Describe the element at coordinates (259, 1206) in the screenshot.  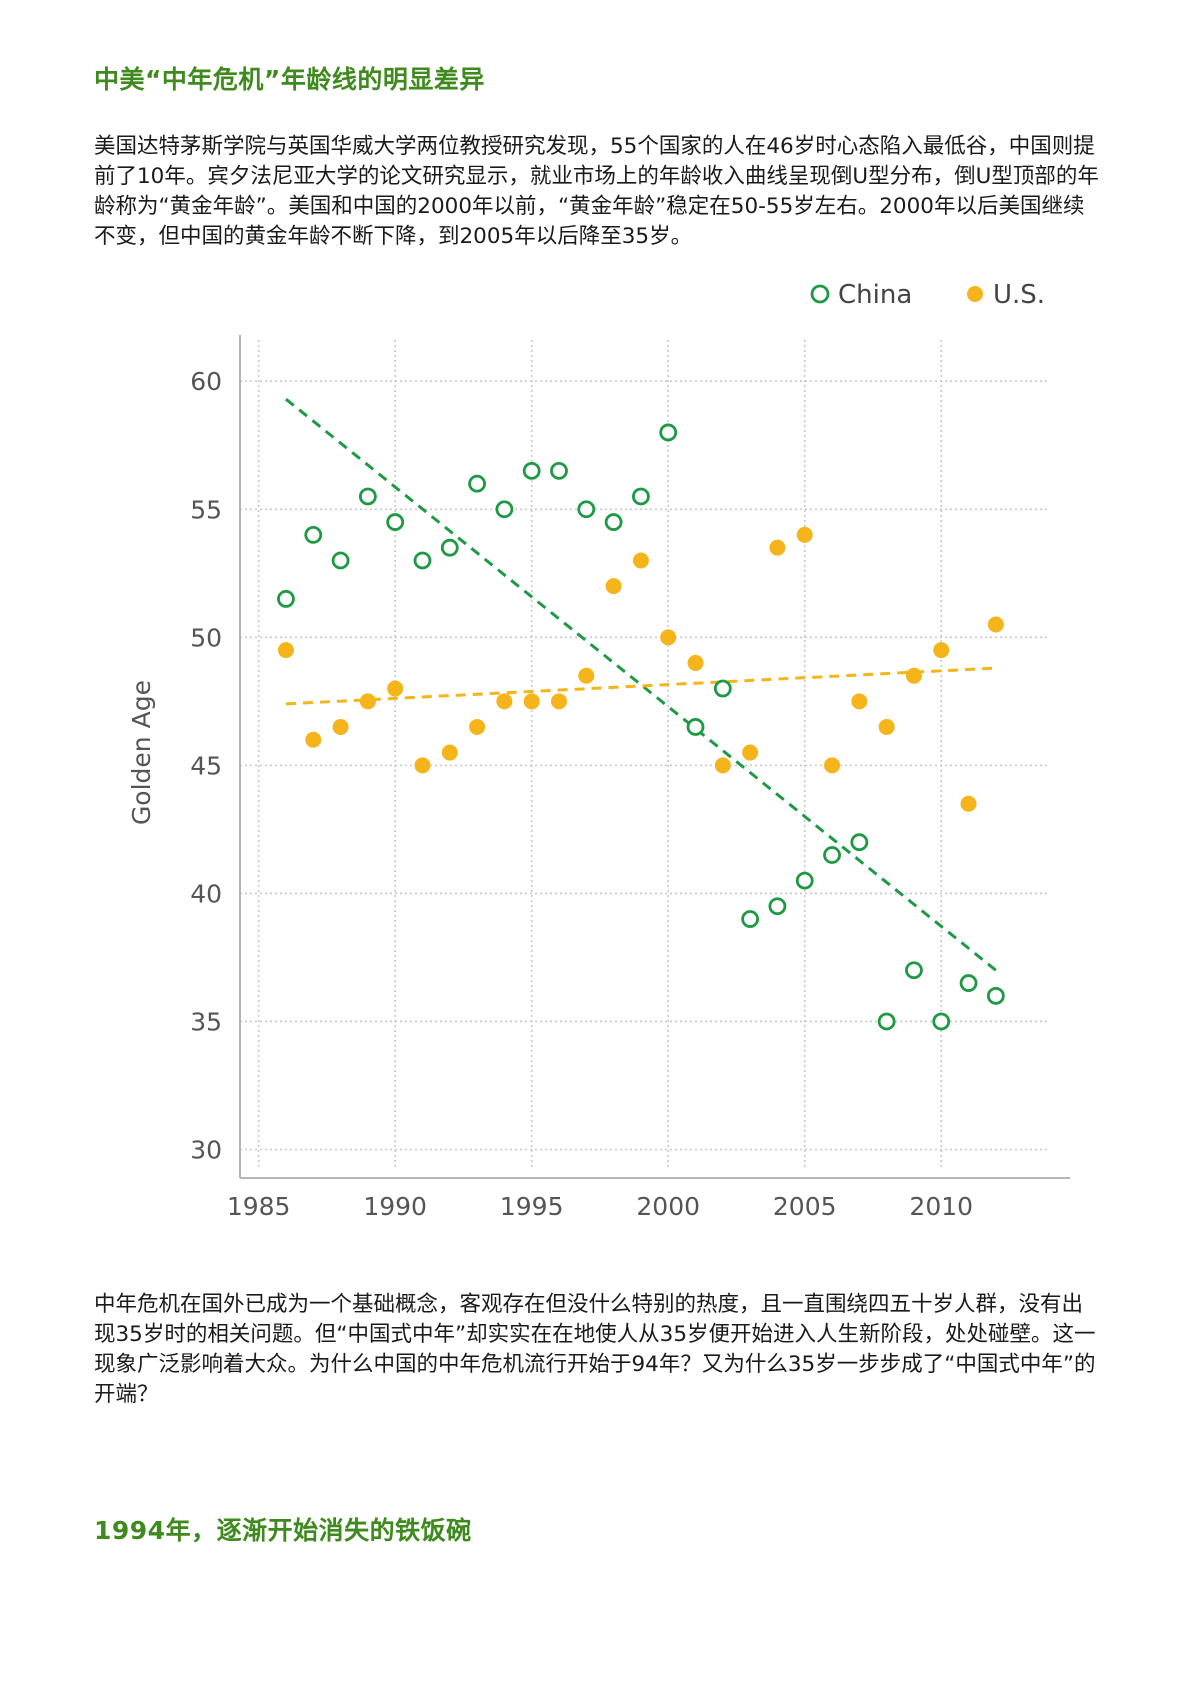
I see `x-tick-label: 1985` at that location.